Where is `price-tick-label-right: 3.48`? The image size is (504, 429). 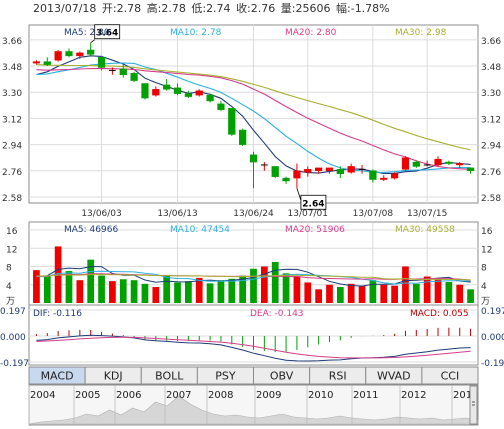 price-tick-label-right: 3.48 is located at coordinates (491, 68).